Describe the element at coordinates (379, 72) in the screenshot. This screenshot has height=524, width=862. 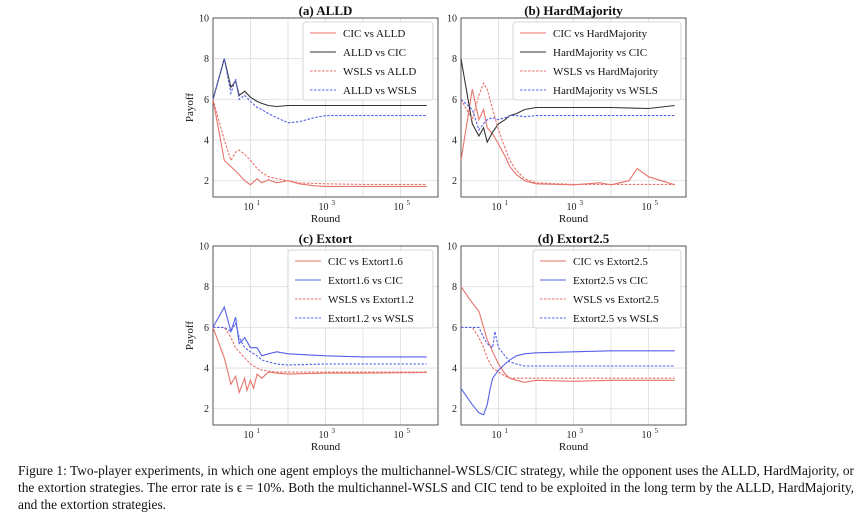
I see `legend-entry: WSLS vs ALLD` at that location.